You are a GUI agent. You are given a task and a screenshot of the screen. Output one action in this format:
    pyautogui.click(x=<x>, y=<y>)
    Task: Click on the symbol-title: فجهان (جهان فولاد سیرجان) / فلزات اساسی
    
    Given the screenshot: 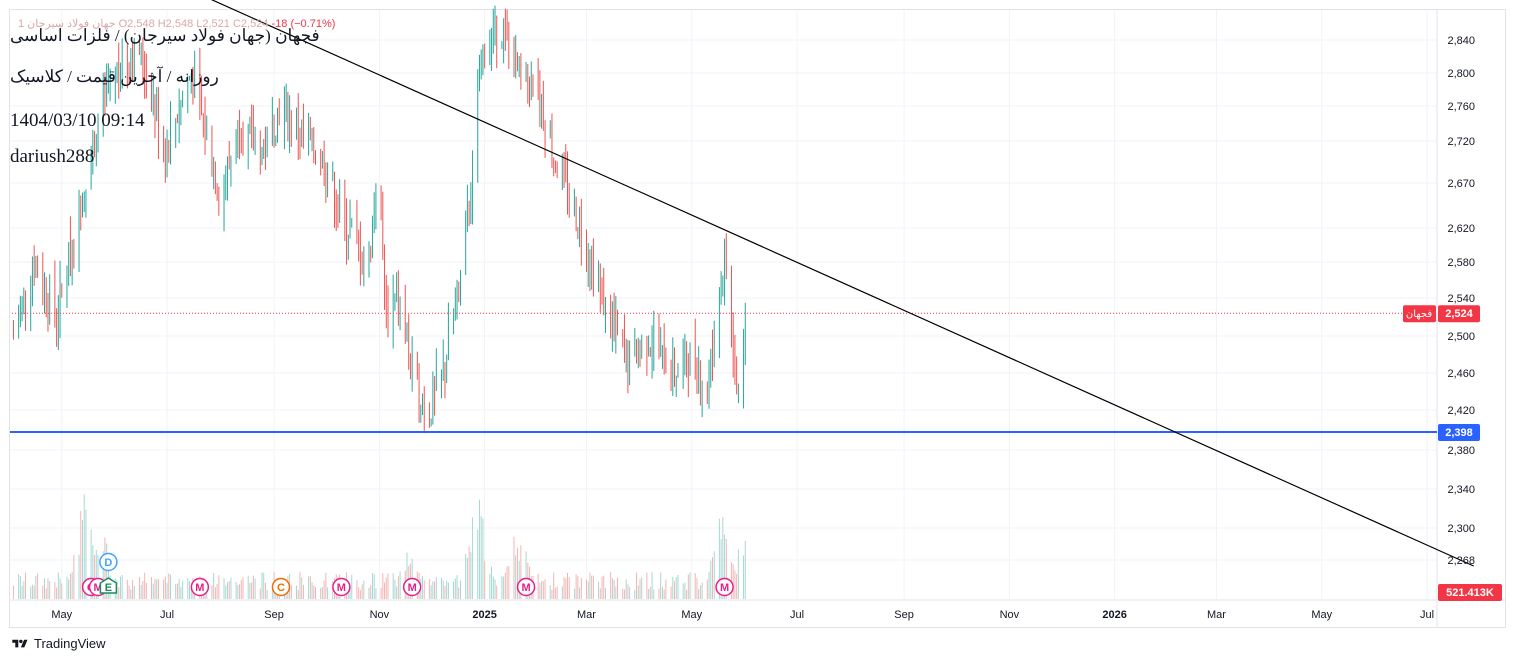 What is the action you would take?
    pyautogui.click(x=165, y=35)
    